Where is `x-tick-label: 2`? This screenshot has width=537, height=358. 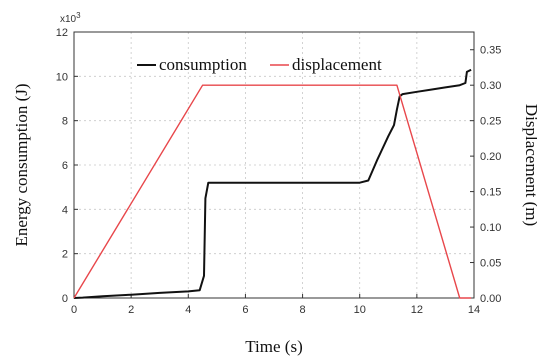
x-tick-label: 2 is located at coordinates (131, 310).